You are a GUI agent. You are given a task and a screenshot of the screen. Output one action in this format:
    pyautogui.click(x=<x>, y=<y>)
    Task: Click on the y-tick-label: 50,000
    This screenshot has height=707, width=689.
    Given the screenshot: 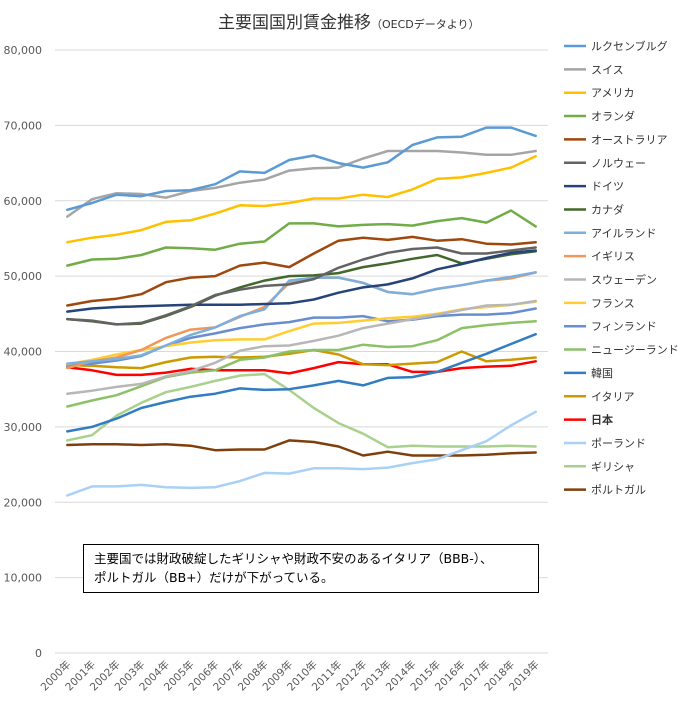 What is the action you would take?
    pyautogui.click(x=23, y=276)
    